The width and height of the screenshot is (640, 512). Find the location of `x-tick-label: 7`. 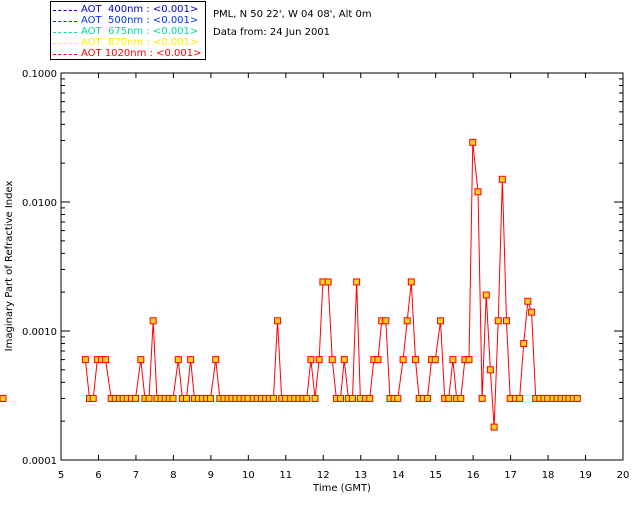

x-tick-label: 7 is located at coordinates (136, 475).